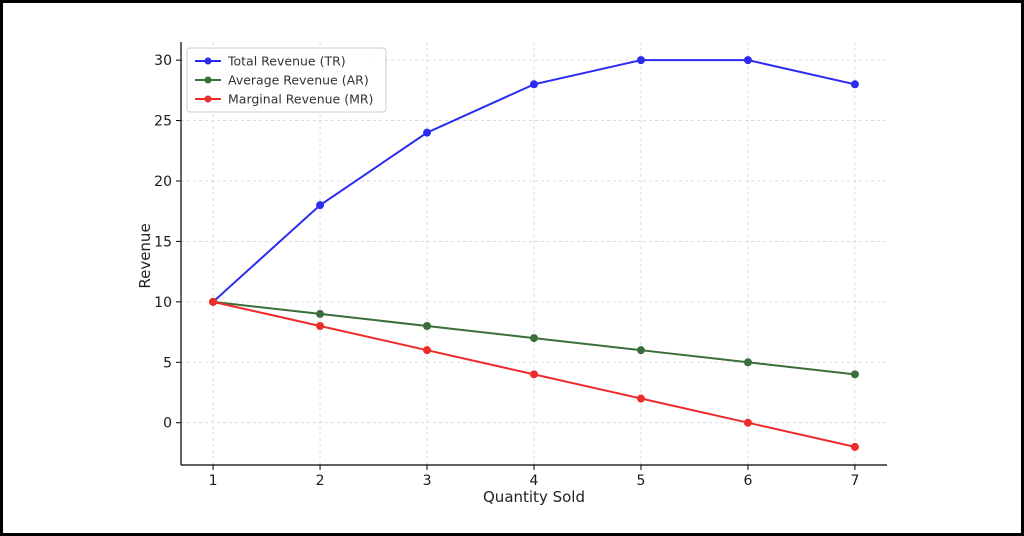 The height and width of the screenshot is (536, 1024). I want to click on legend-label-tr: Total Revenue (TR), so click(286, 61).